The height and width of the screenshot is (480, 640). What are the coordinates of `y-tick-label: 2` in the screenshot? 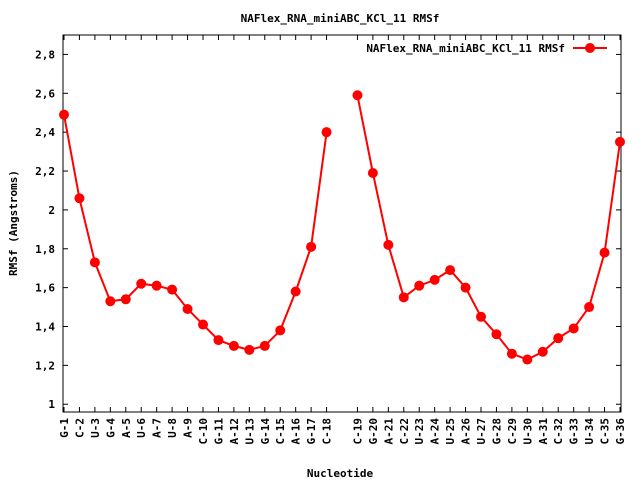 It's located at (51, 210).